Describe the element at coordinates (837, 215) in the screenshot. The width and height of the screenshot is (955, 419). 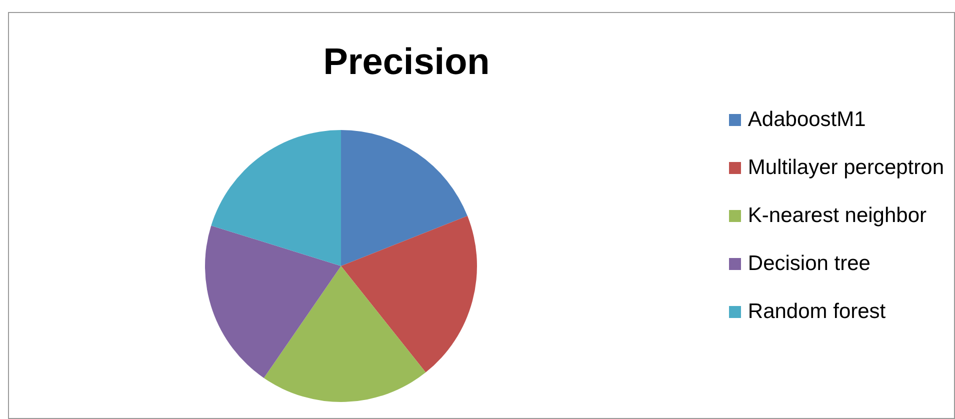
I see `legend-label: K-nearest neighbor` at that location.